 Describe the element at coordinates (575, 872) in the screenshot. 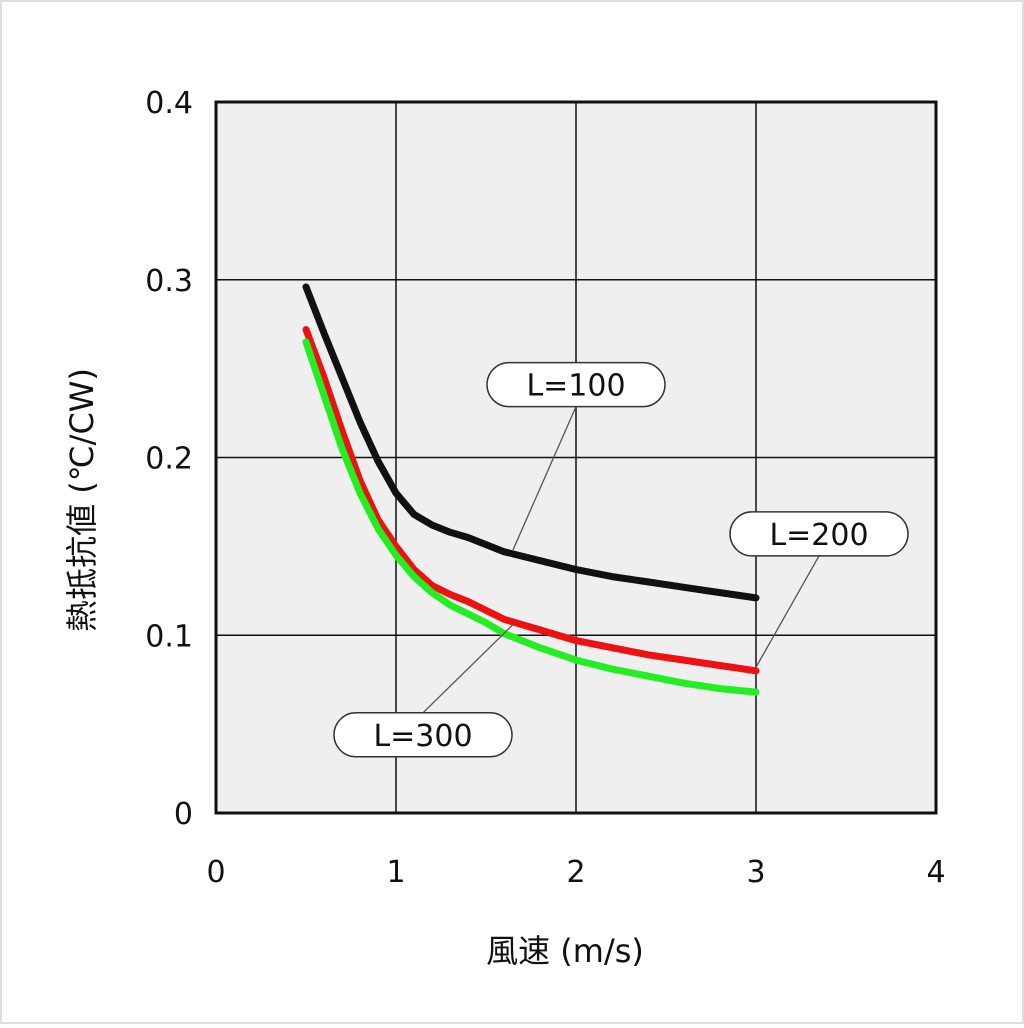

I see `x-tick-label: 2` at that location.